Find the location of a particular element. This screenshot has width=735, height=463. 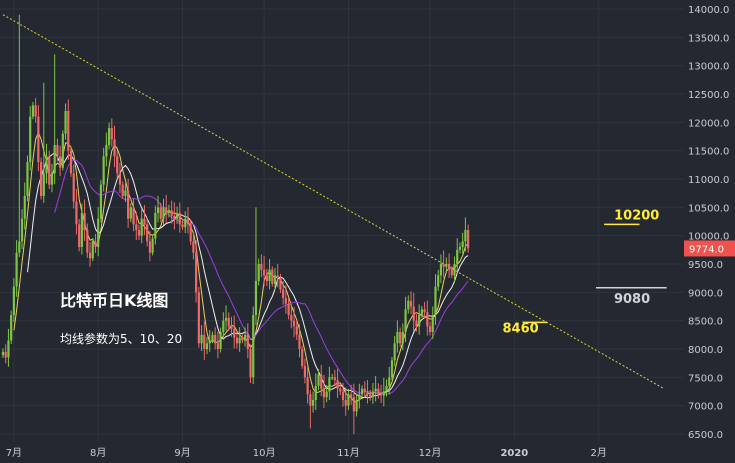

y-tick-label: 11500.0 is located at coordinates (708, 152).